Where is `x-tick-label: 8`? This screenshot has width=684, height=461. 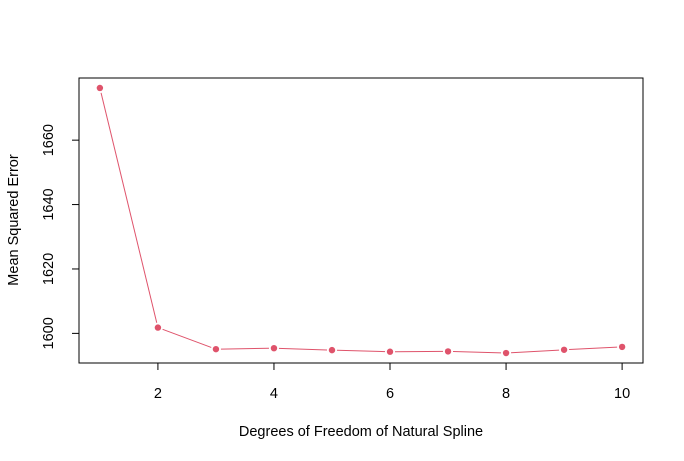
x-tick-label: 8 is located at coordinates (506, 394).